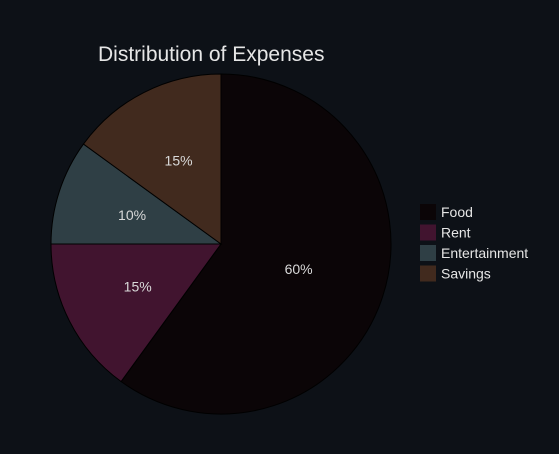  What do you see at coordinates (456, 233) in the screenshot?
I see `legend-label-rent: Rent` at bounding box center [456, 233].